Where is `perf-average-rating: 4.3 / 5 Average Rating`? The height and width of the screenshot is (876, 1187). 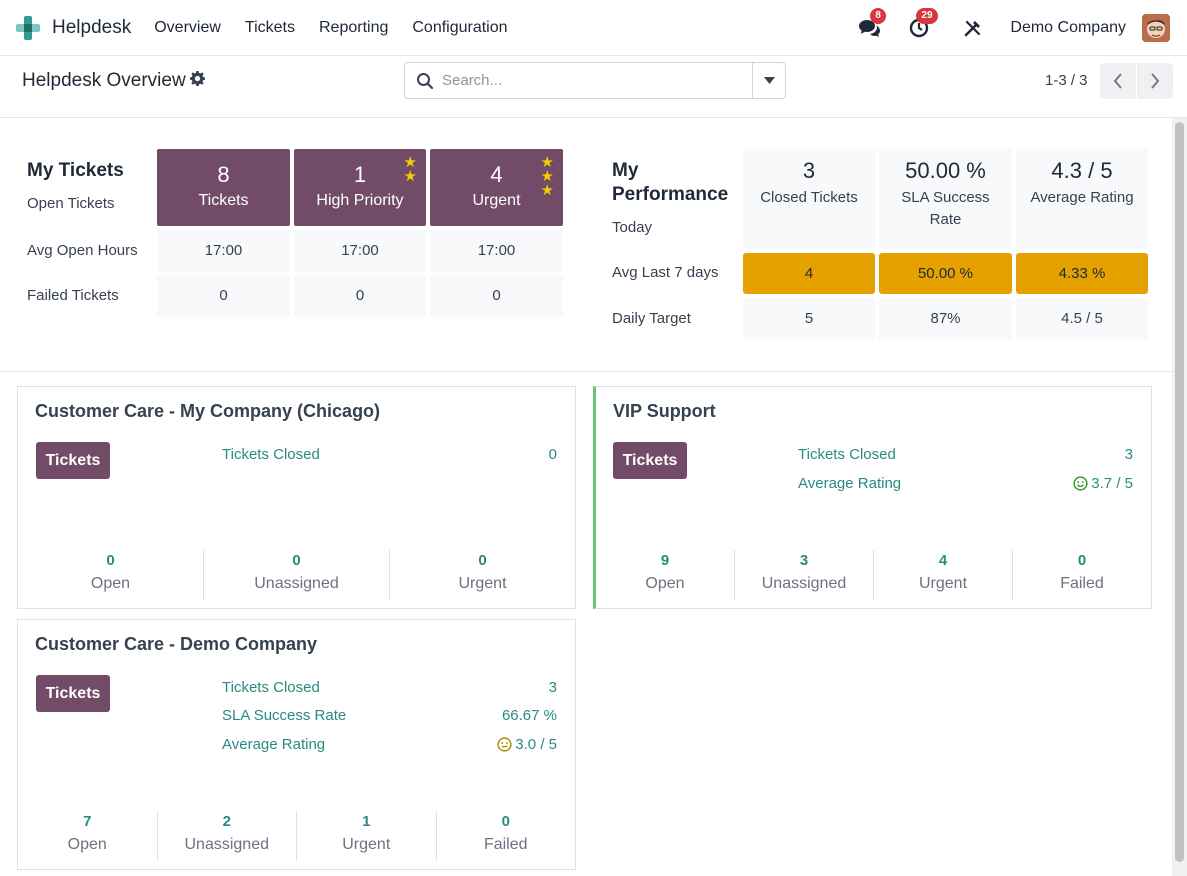 perf-average-rating: 4.3 / 5 Average Rating is located at coordinates (1082, 199).